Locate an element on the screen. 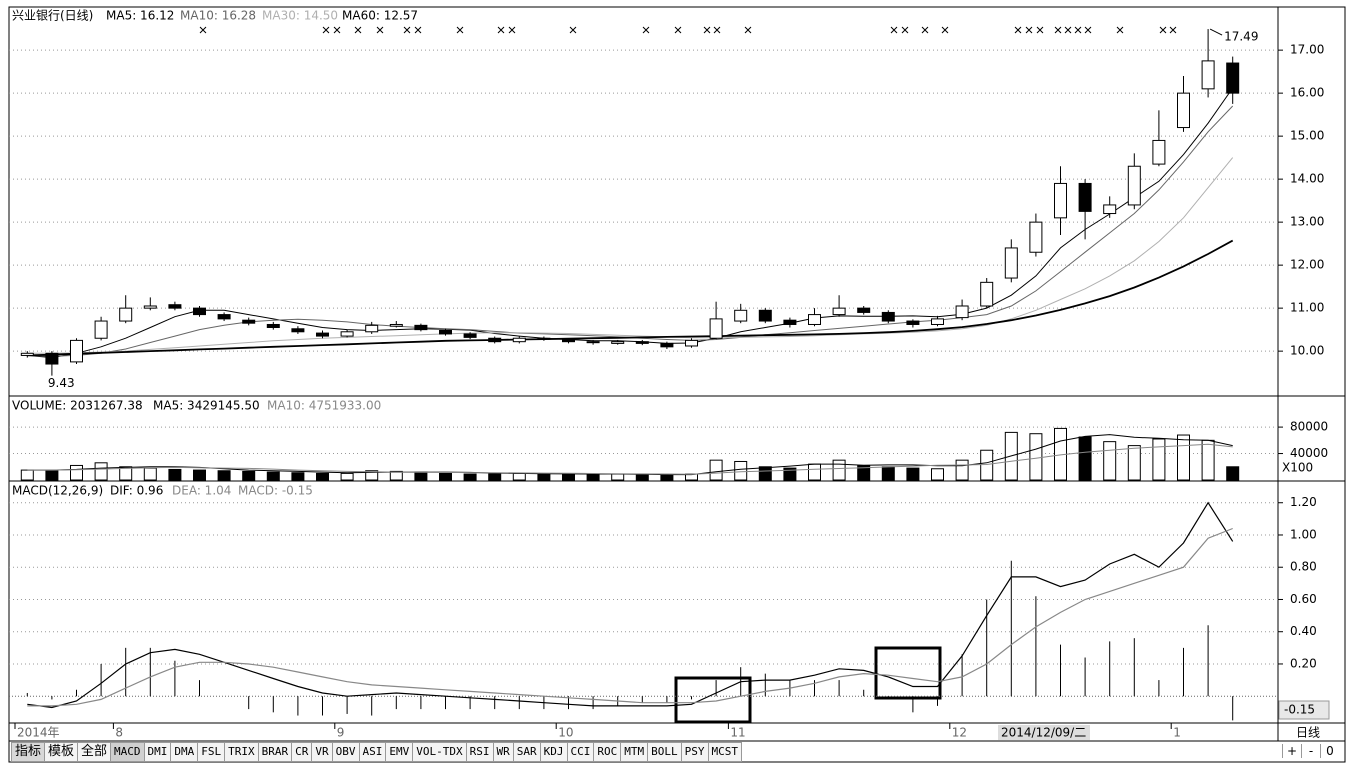 The image size is (1356, 769). indicator-tab: DMI is located at coordinates (158, 752).